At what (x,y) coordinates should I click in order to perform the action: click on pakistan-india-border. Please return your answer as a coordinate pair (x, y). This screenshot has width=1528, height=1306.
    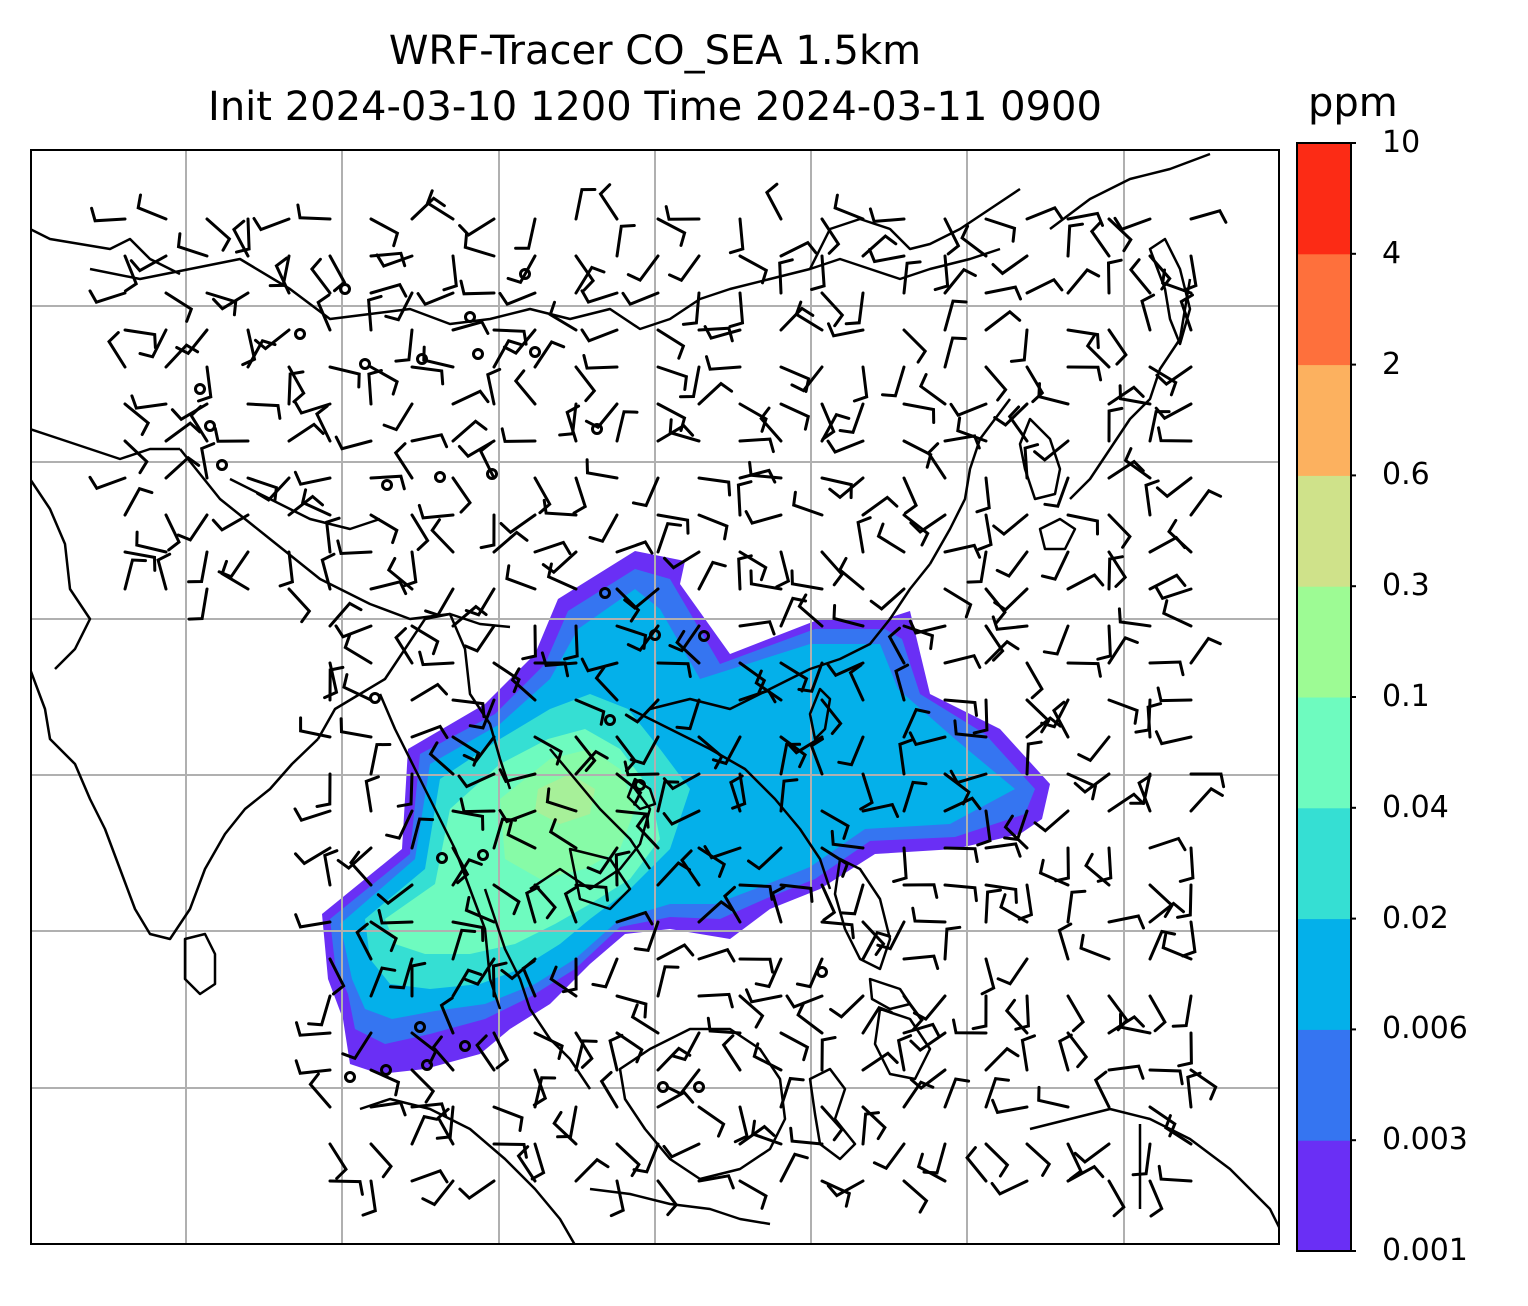
    Looking at the image, I should click on (61, 574).